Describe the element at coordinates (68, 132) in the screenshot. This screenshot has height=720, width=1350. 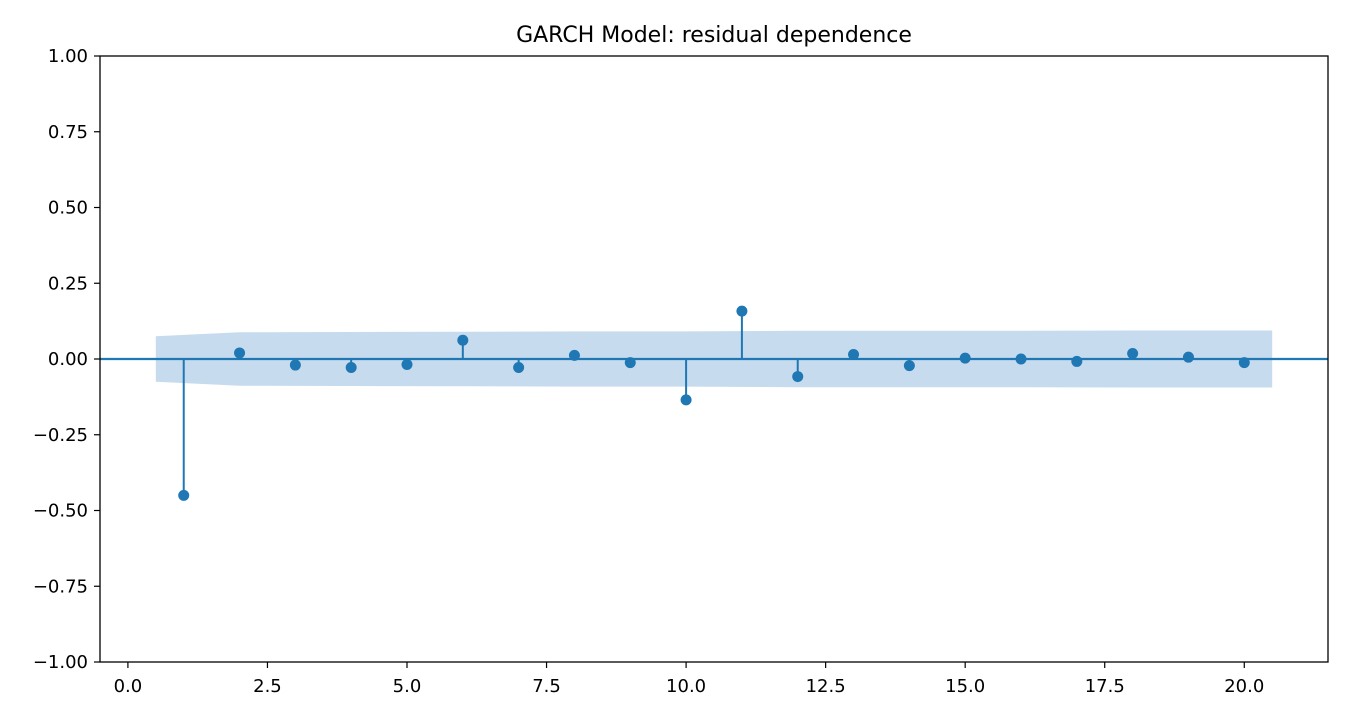
I see `y-tick-label: 0.75` at that location.